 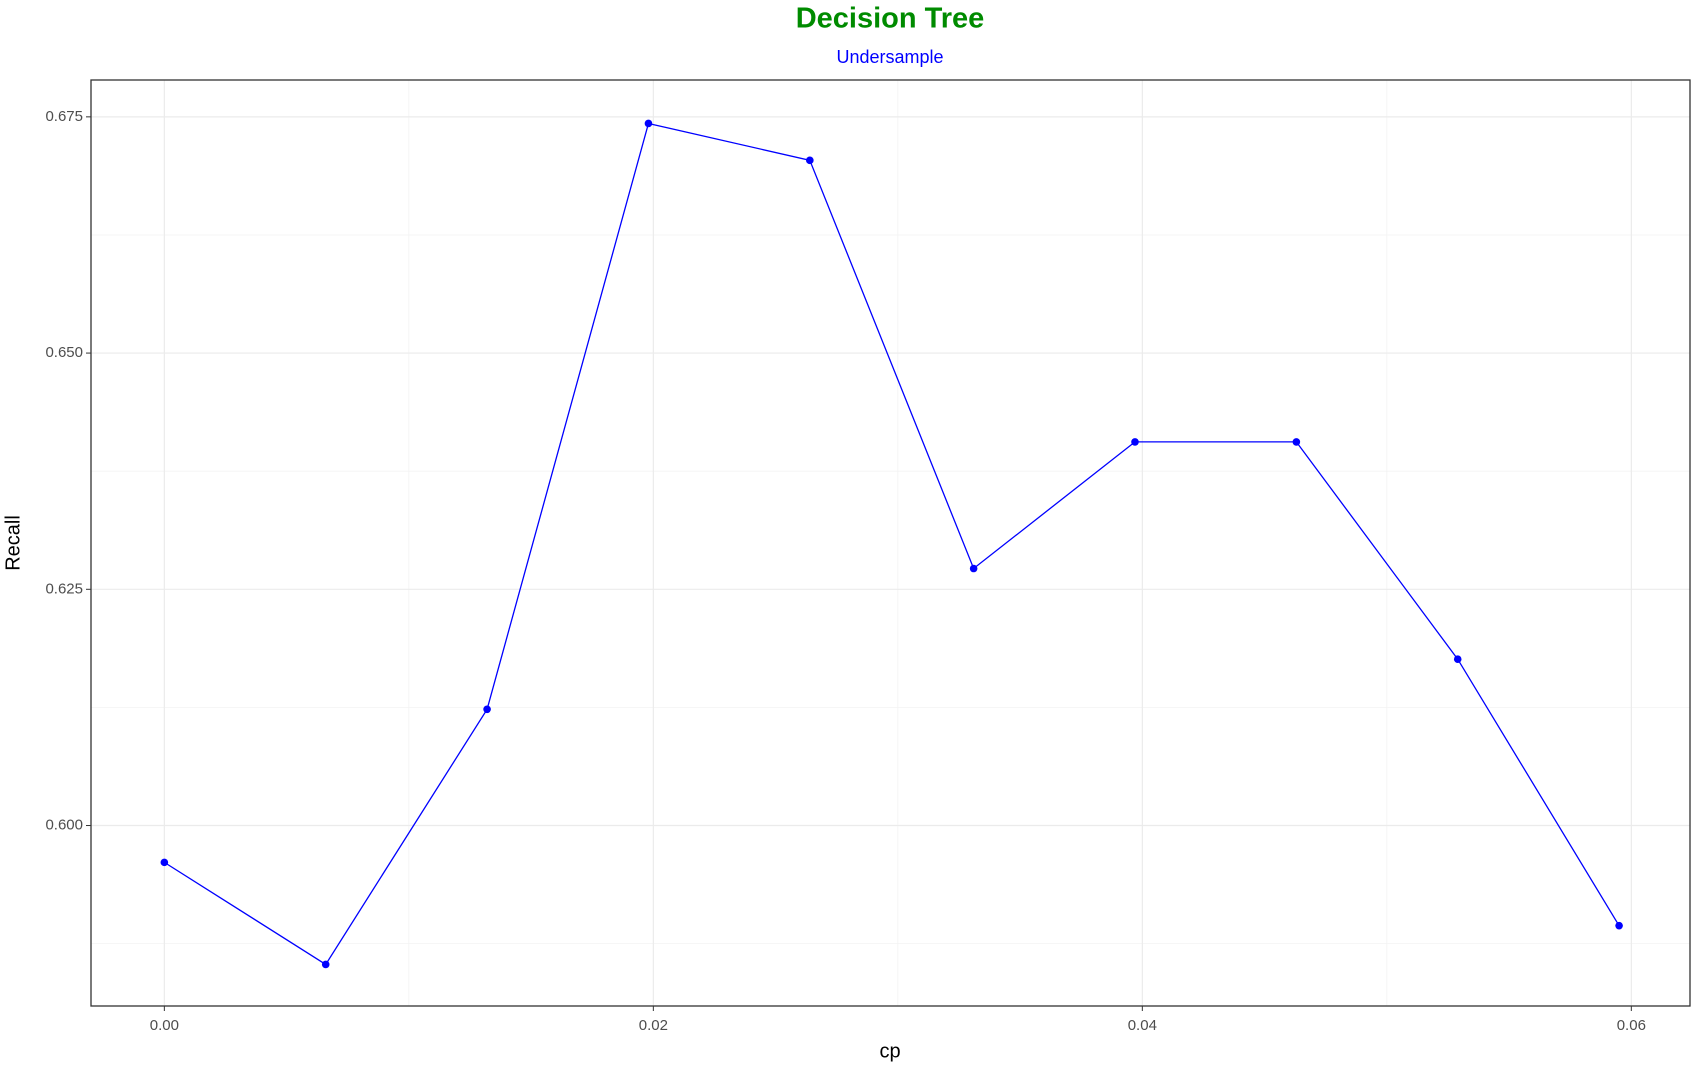 I want to click on x-tick-label: 0.04, so click(x=1142, y=1025).